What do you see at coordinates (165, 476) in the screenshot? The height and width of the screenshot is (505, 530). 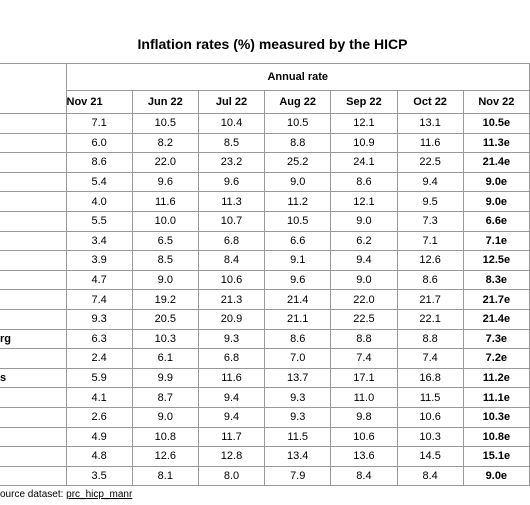 I see `cell: 8.1` at bounding box center [165, 476].